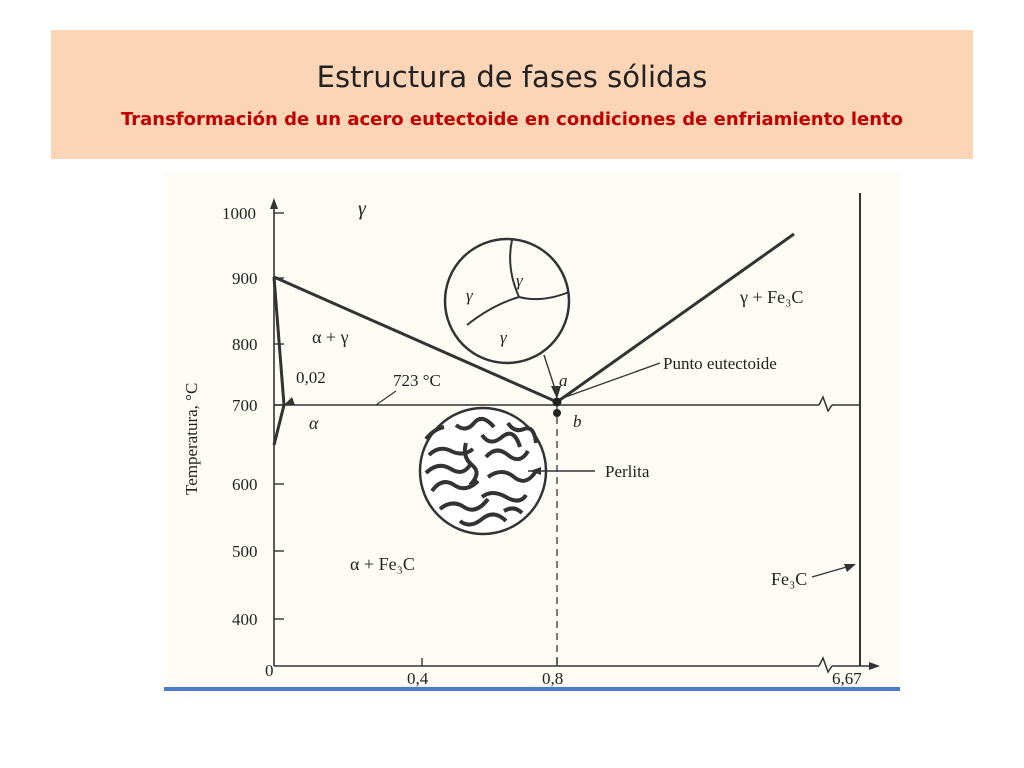 Image resolution: width=1024 pixels, height=768 pixels. What do you see at coordinates (825, 665) in the screenshot?
I see `x-axis-break` at bounding box center [825, 665].